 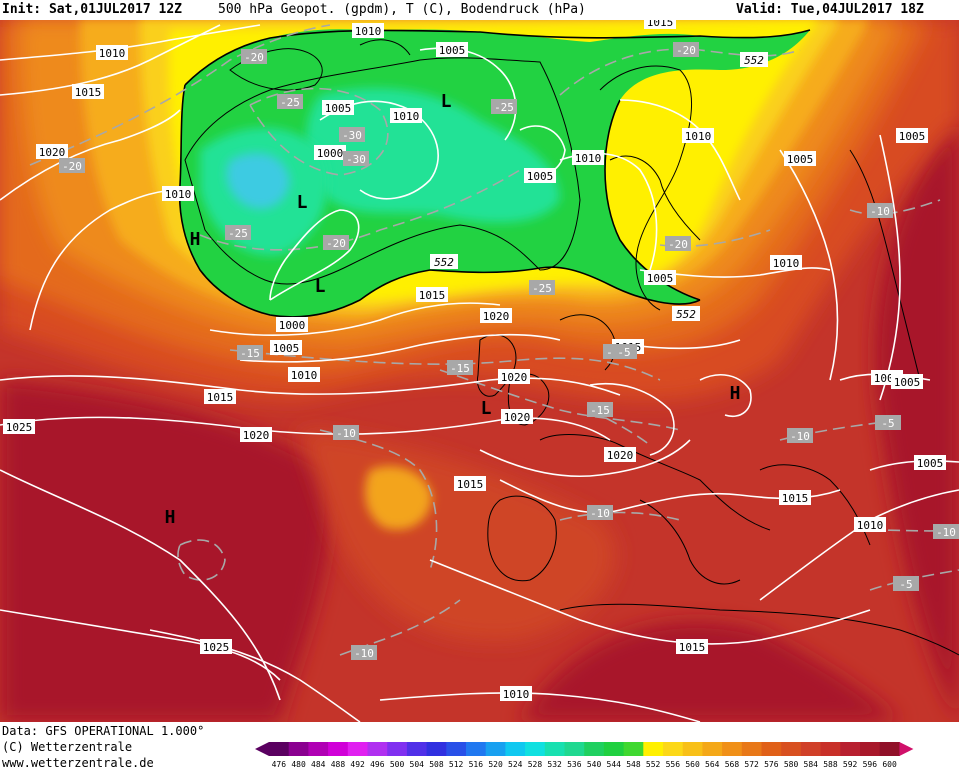 I want to click on scale-tick-label: 556, so click(x=673, y=764).